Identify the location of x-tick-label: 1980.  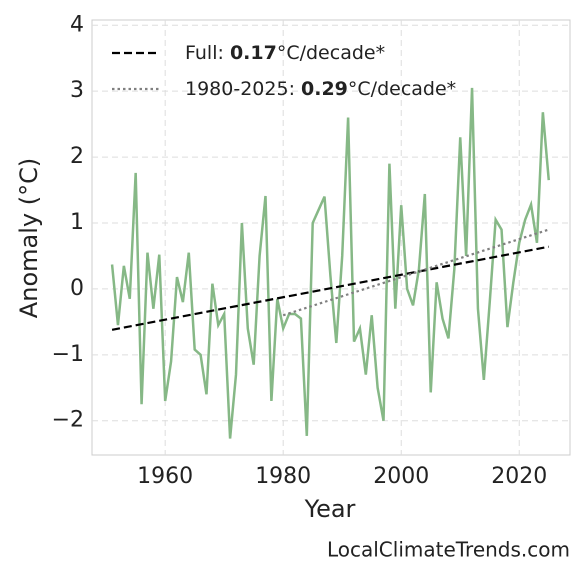
(283, 476).